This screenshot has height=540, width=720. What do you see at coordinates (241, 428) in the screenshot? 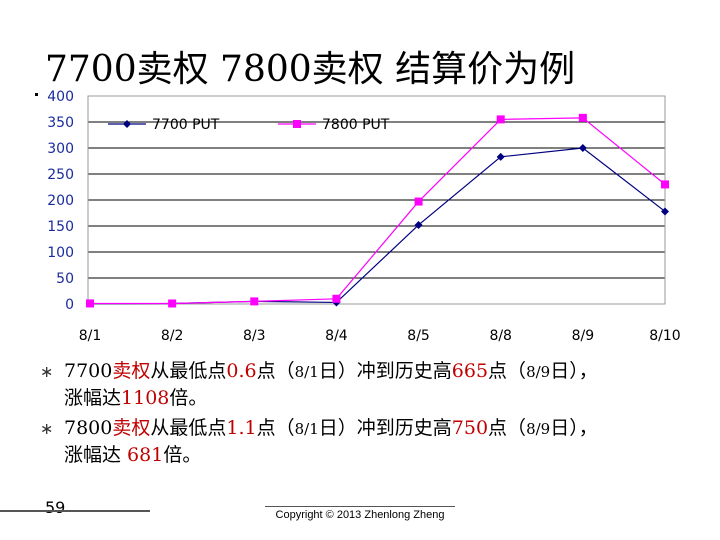
I see `bullet-text-part: 1.1` at bounding box center [241, 428].